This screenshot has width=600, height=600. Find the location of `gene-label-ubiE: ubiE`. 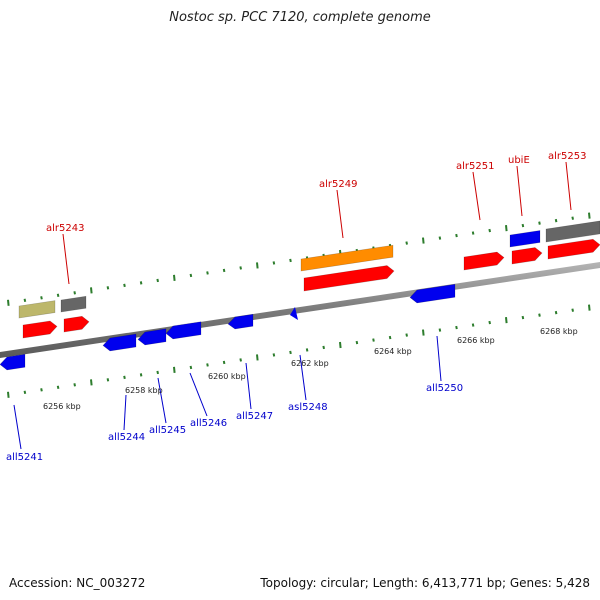

gene-label-ubiE: ubiE is located at coordinates (519, 160).